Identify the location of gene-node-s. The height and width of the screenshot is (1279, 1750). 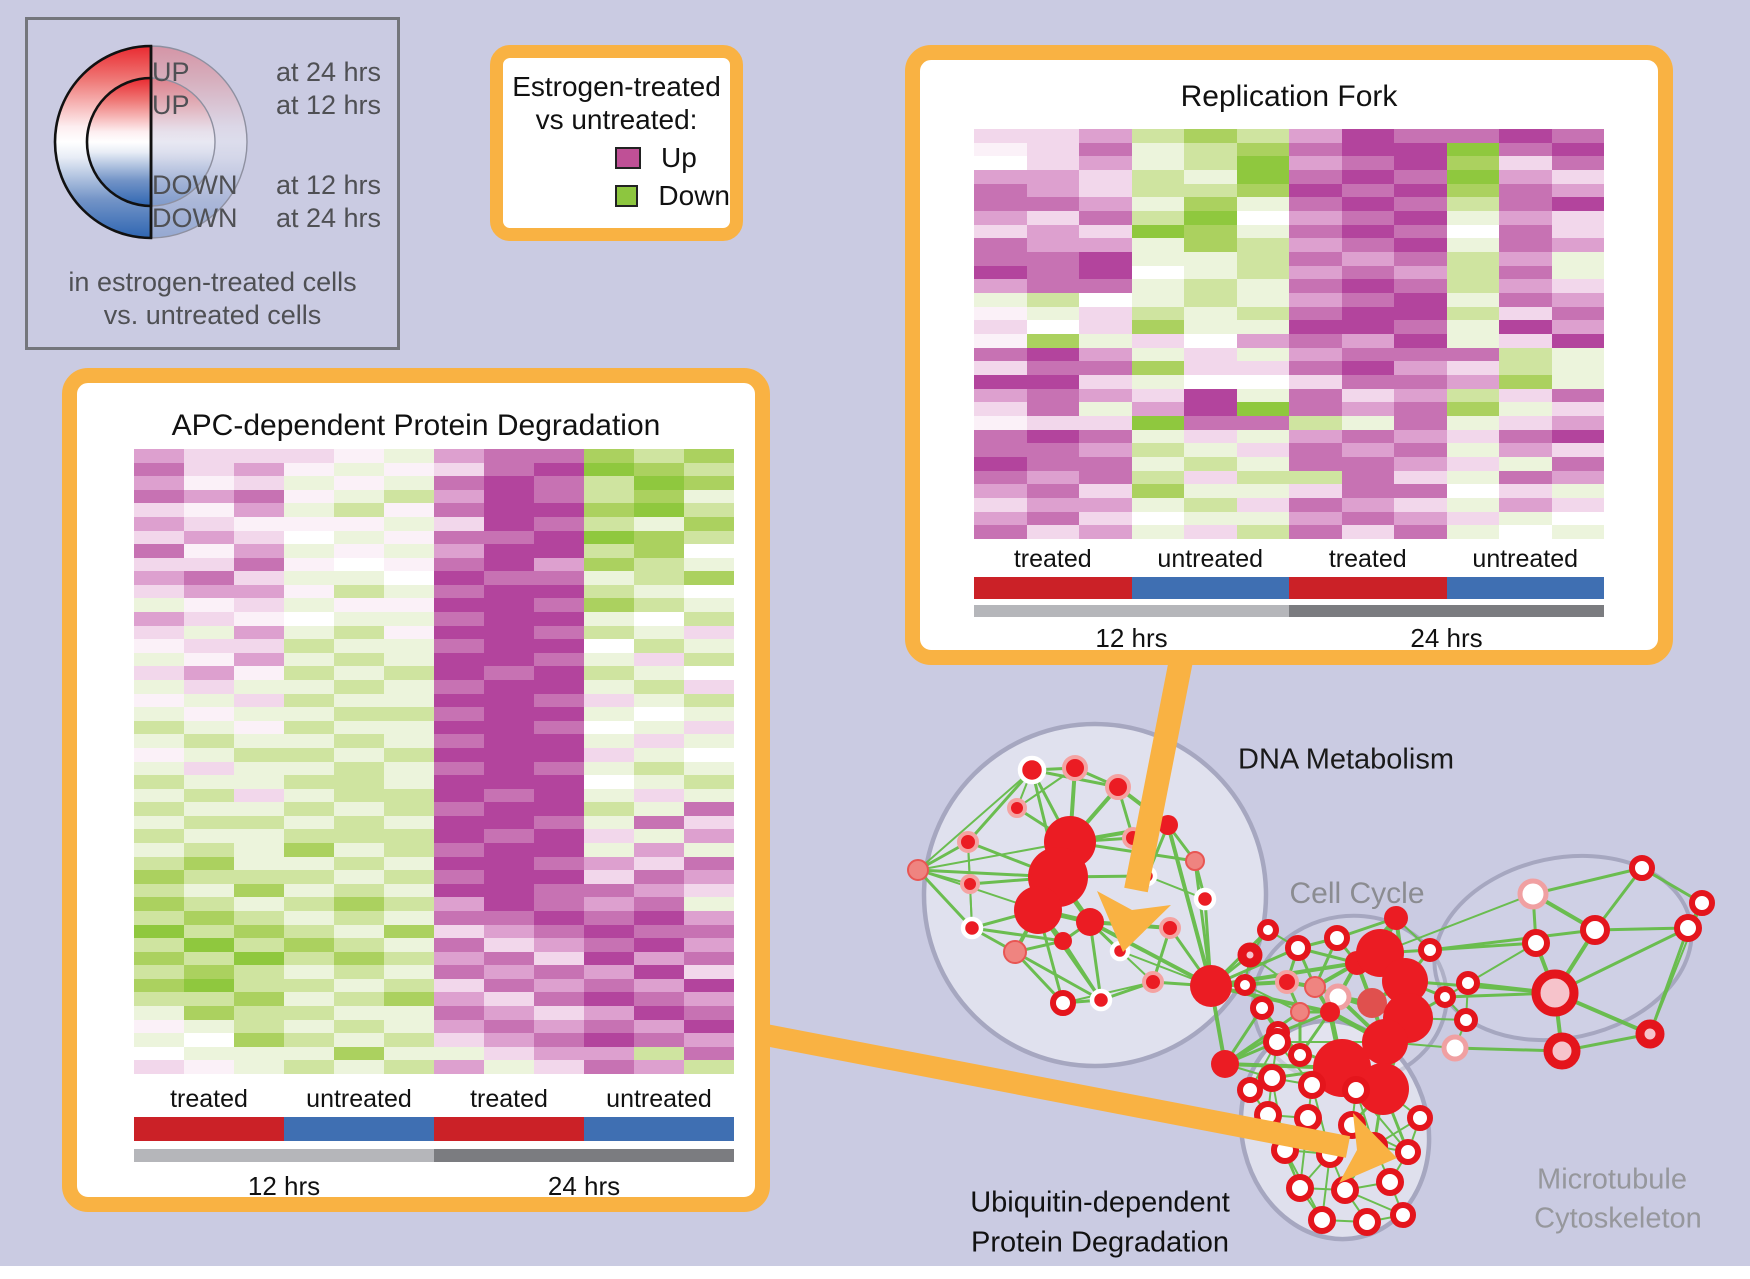
(1385, 1042).